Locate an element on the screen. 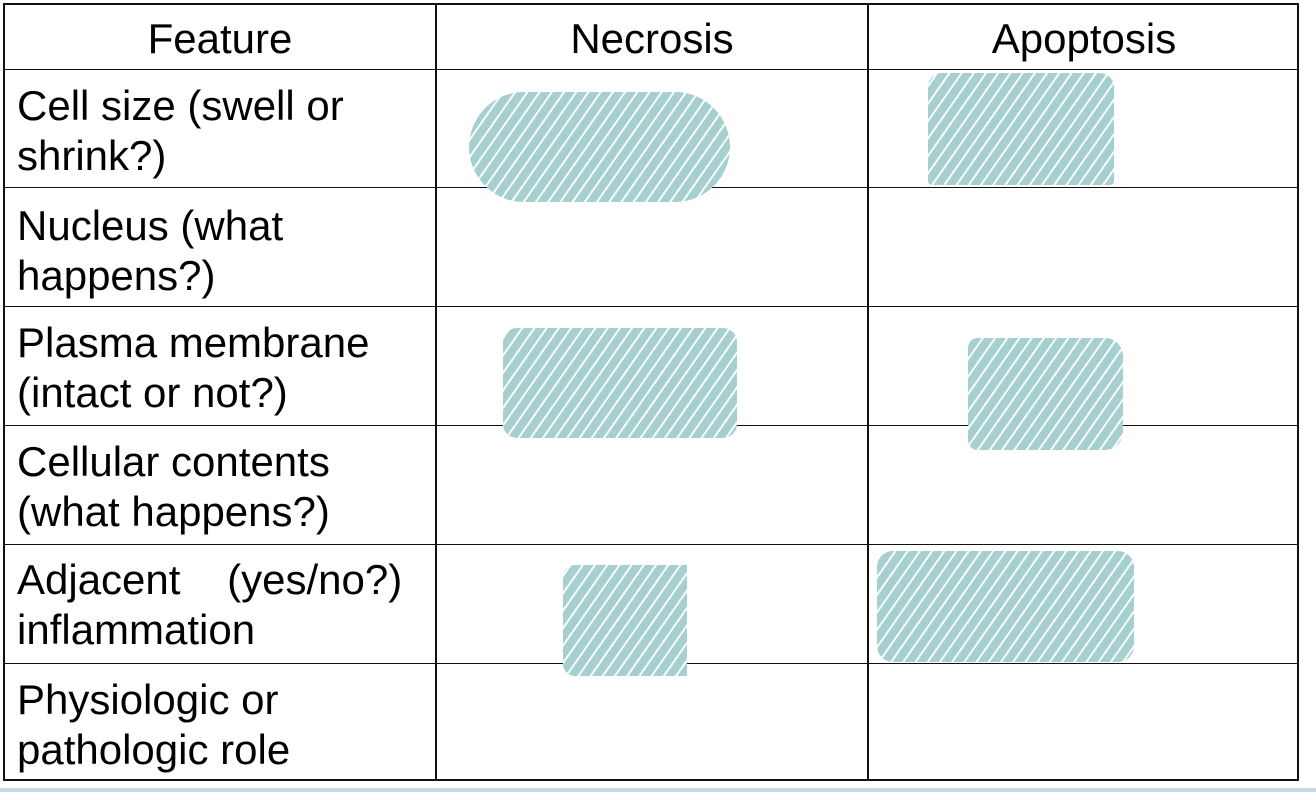  answer-cover-apoptosis-cell-size is located at coordinates (1021, 129).